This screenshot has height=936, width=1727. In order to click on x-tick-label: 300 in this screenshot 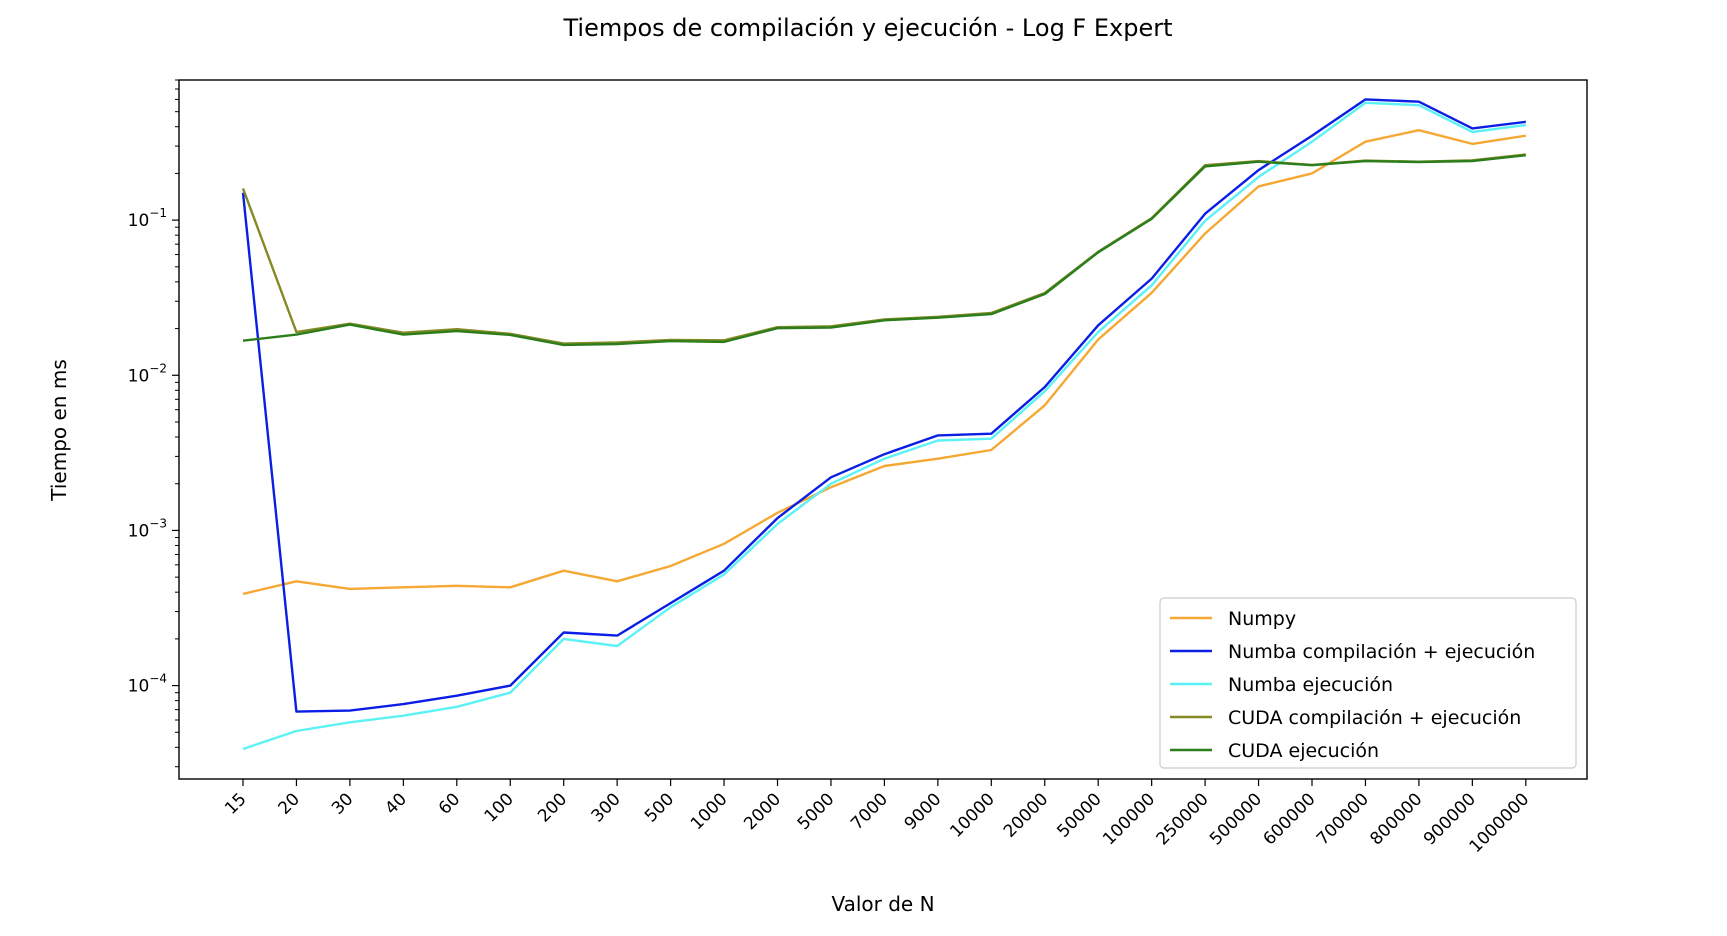, I will do `click(606, 807)`.